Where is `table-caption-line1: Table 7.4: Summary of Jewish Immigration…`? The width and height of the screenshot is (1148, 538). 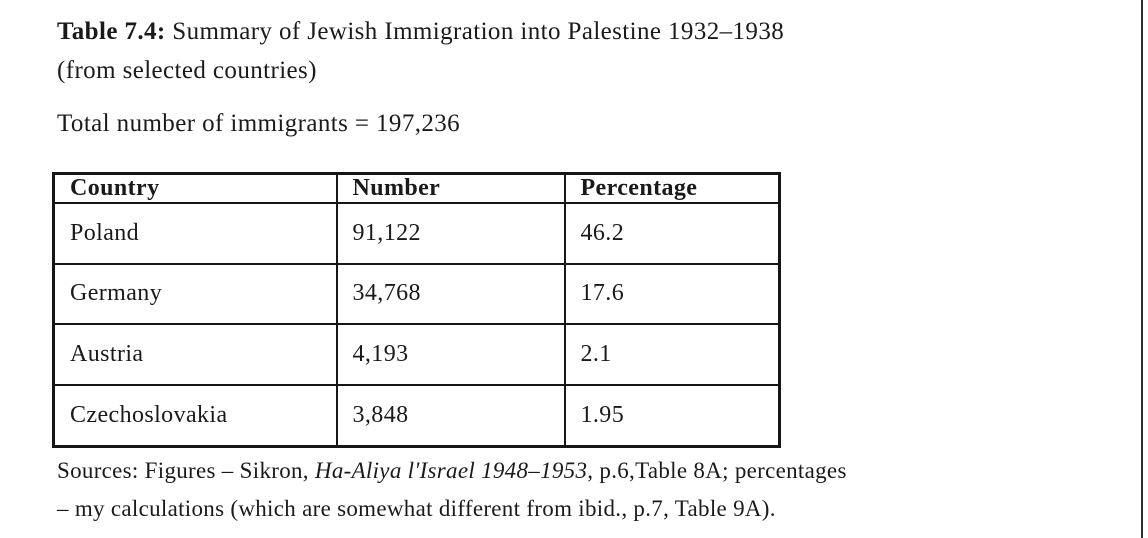 table-caption-line1: Table 7.4: Summary of Jewish Immigration… is located at coordinates (420, 31).